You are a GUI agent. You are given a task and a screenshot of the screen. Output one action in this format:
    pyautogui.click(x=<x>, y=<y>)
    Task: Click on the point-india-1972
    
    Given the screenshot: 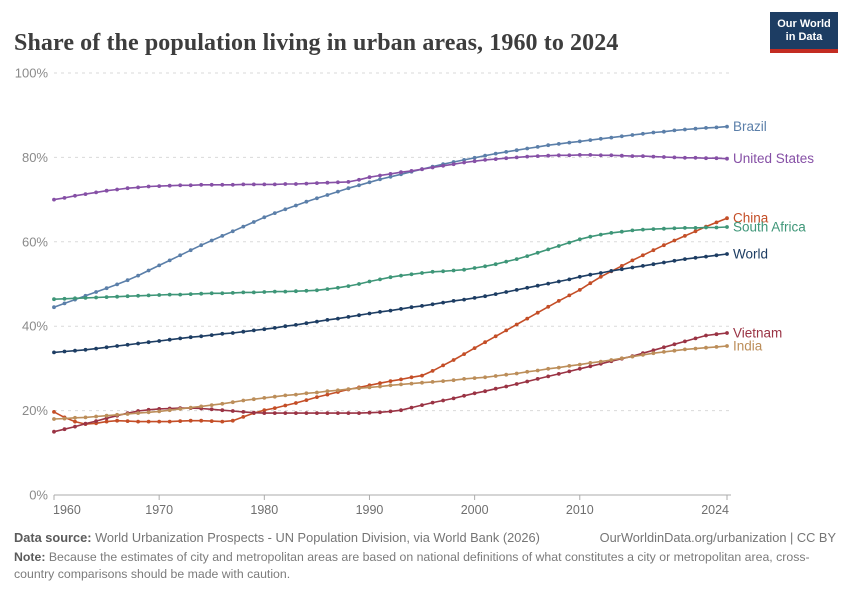 What is the action you would take?
    pyautogui.click(x=180, y=409)
    